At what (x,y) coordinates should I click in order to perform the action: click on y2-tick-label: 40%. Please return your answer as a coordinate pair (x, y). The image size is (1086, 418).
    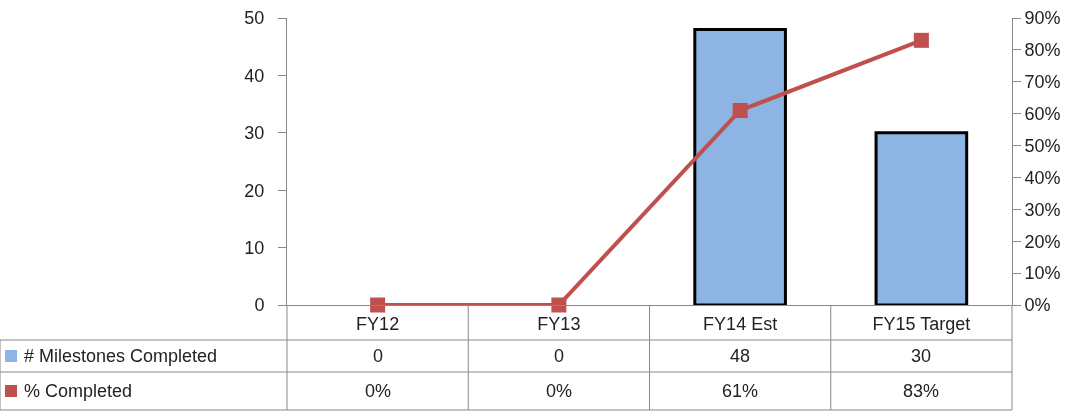
    Looking at the image, I should click on (1042, 177).